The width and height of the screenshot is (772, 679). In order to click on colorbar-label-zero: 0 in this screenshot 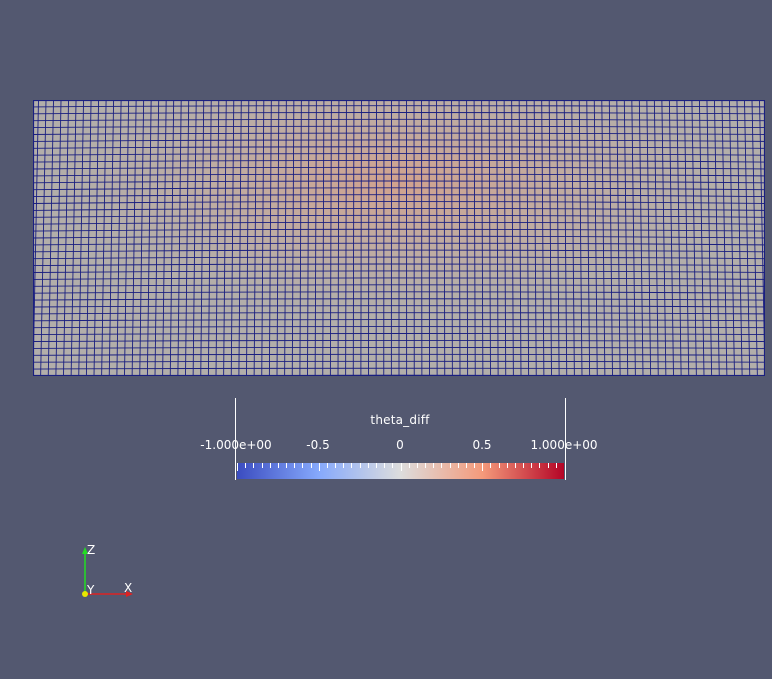, I will do `click(400, 445)`.